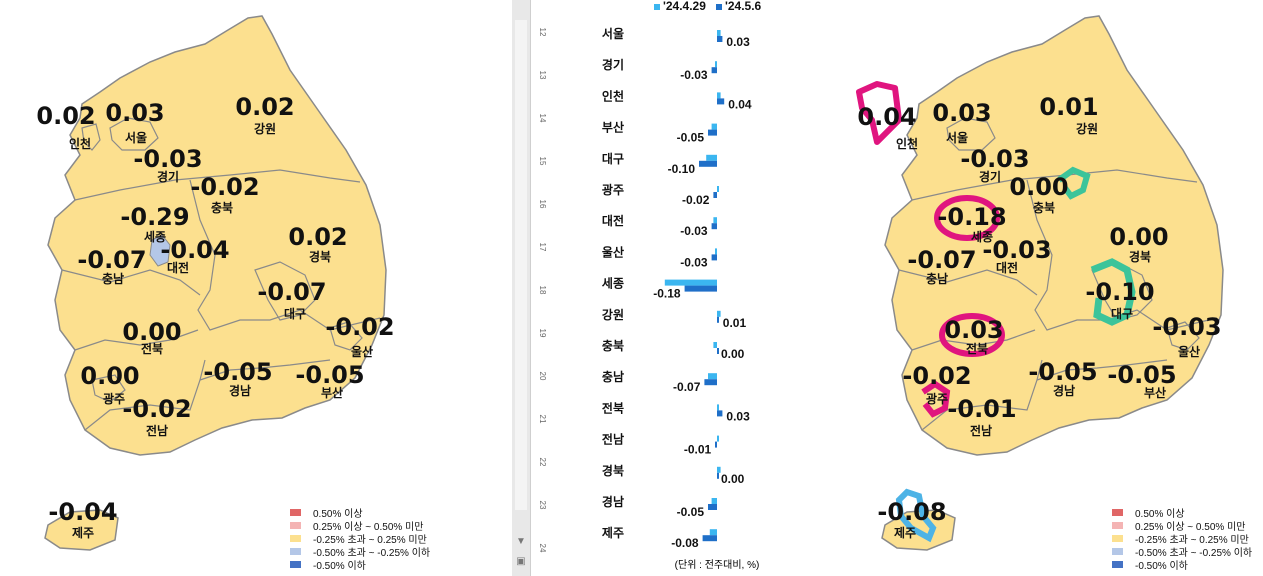 The height and width of the screenshot is (576, 1263). Describe the element at coordinates (521, 541) in the screenshot. I see `scroll-down-arrow-icon: ▼` at that location.